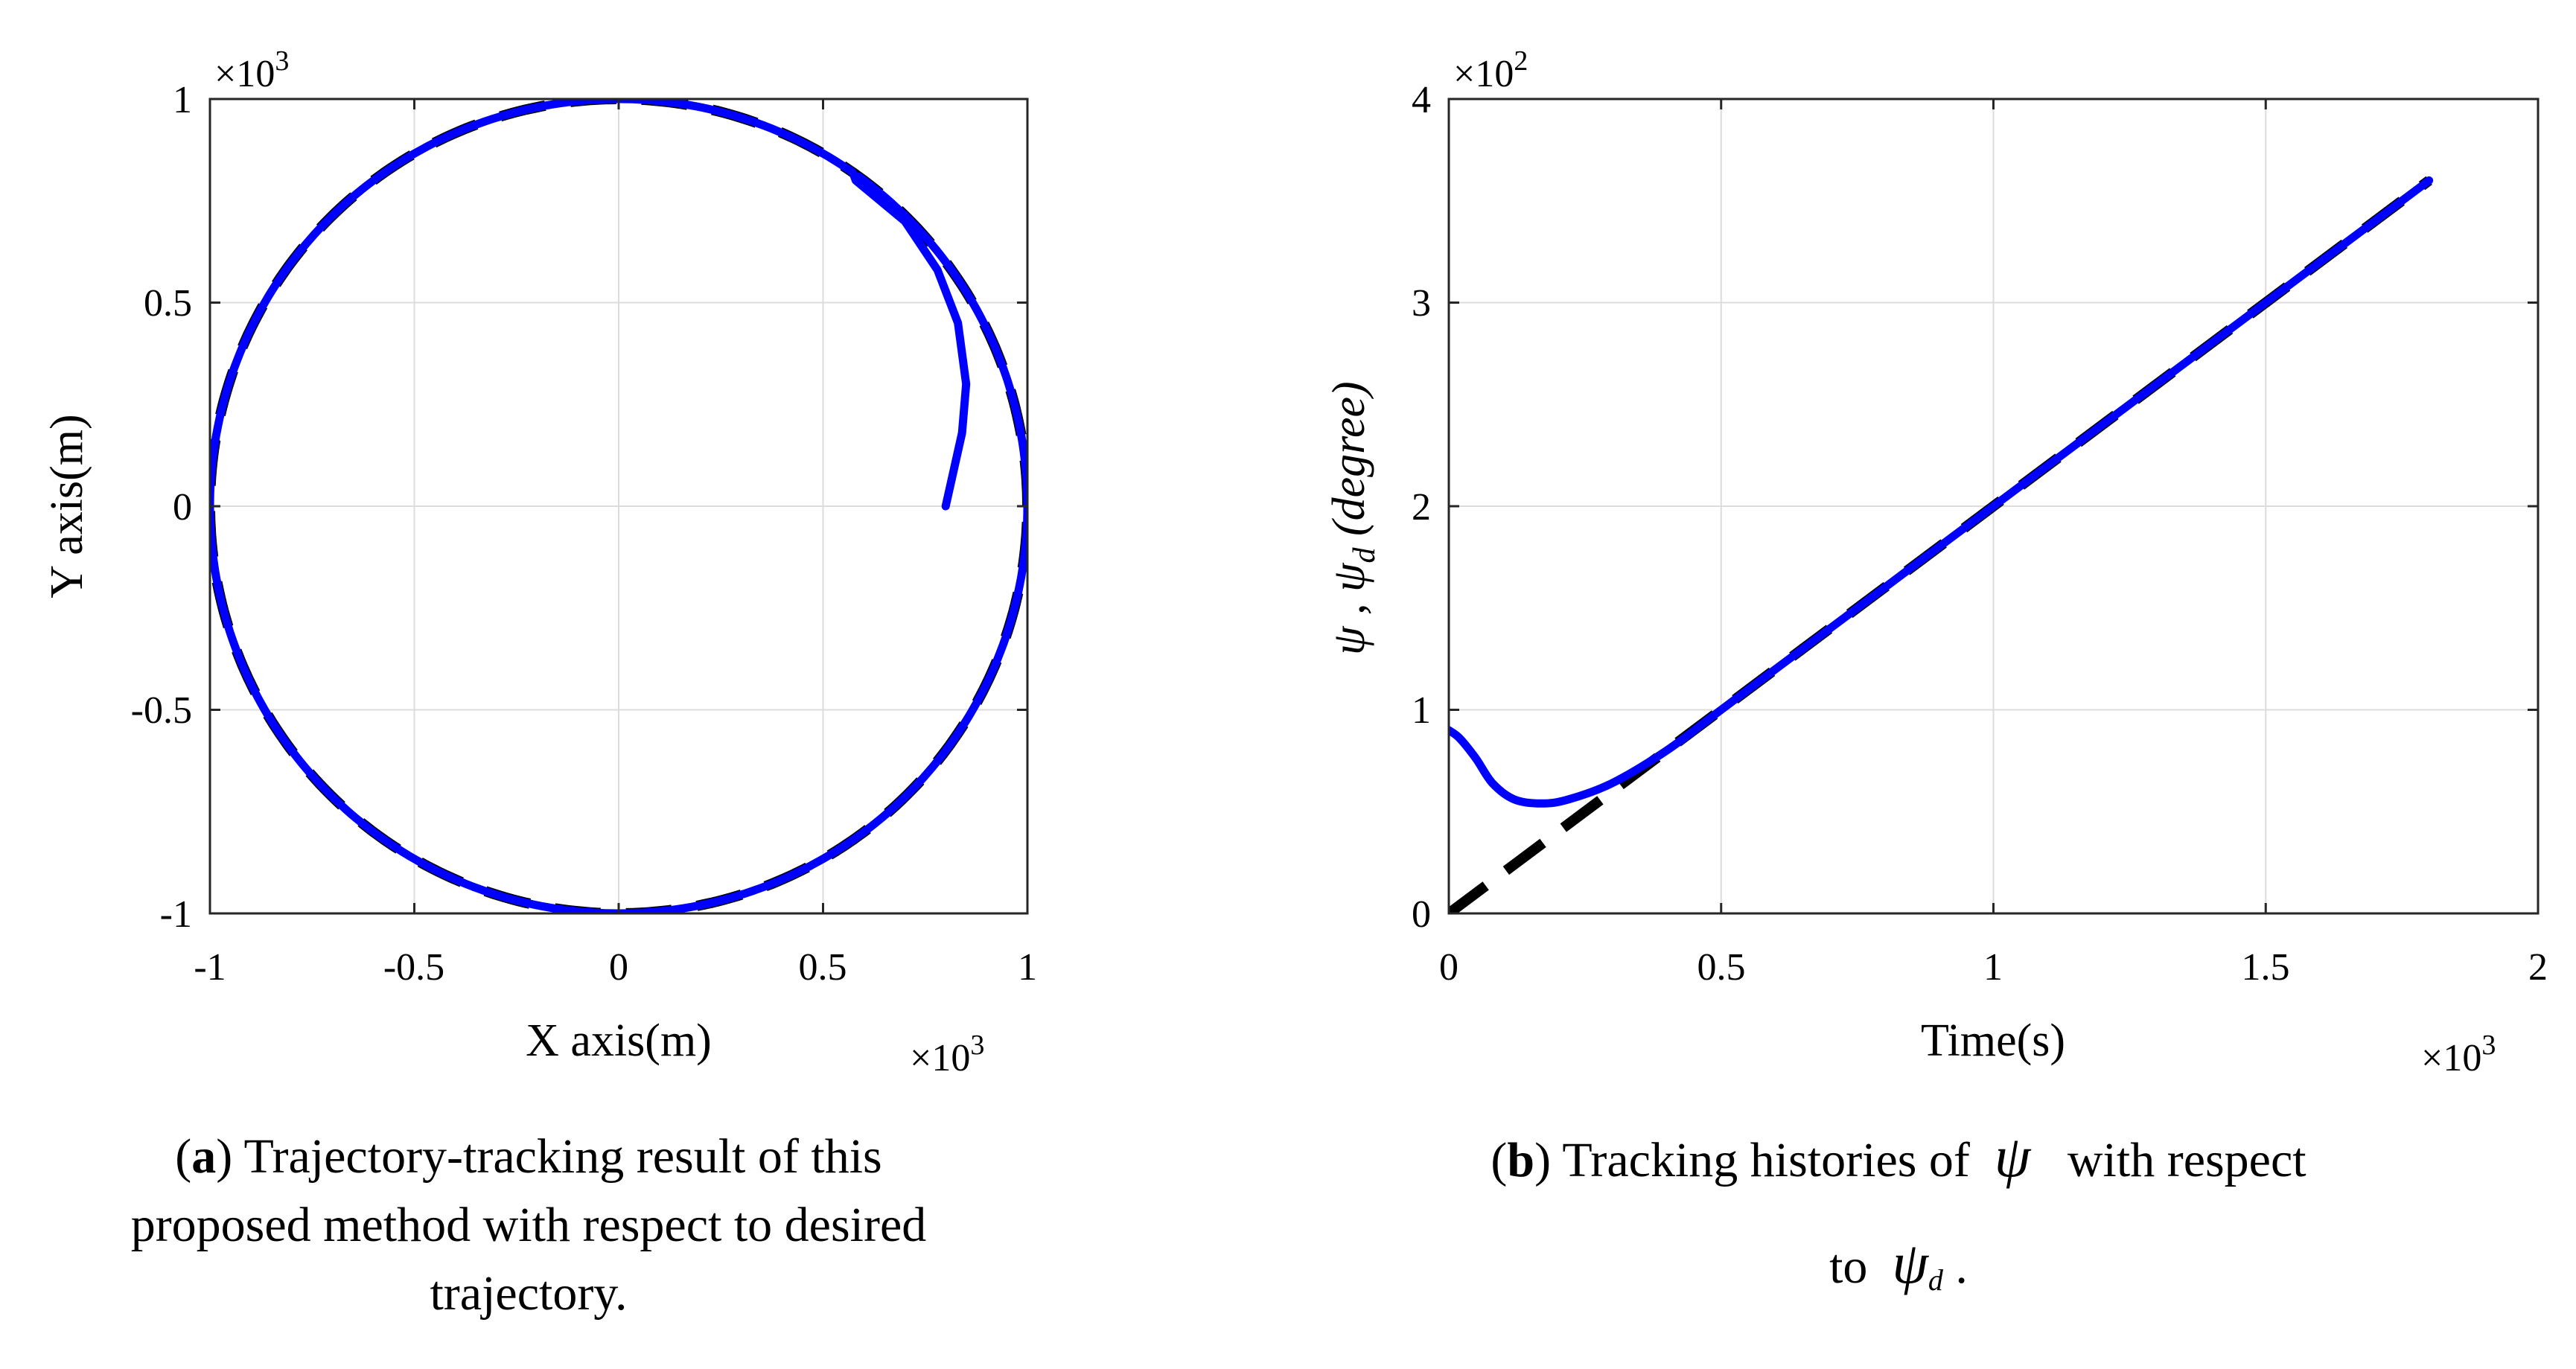 The height and width of the screenshot is (1369, 2576). I want to click on caption-b-psi-d: ψ, so click(1910, 1263).